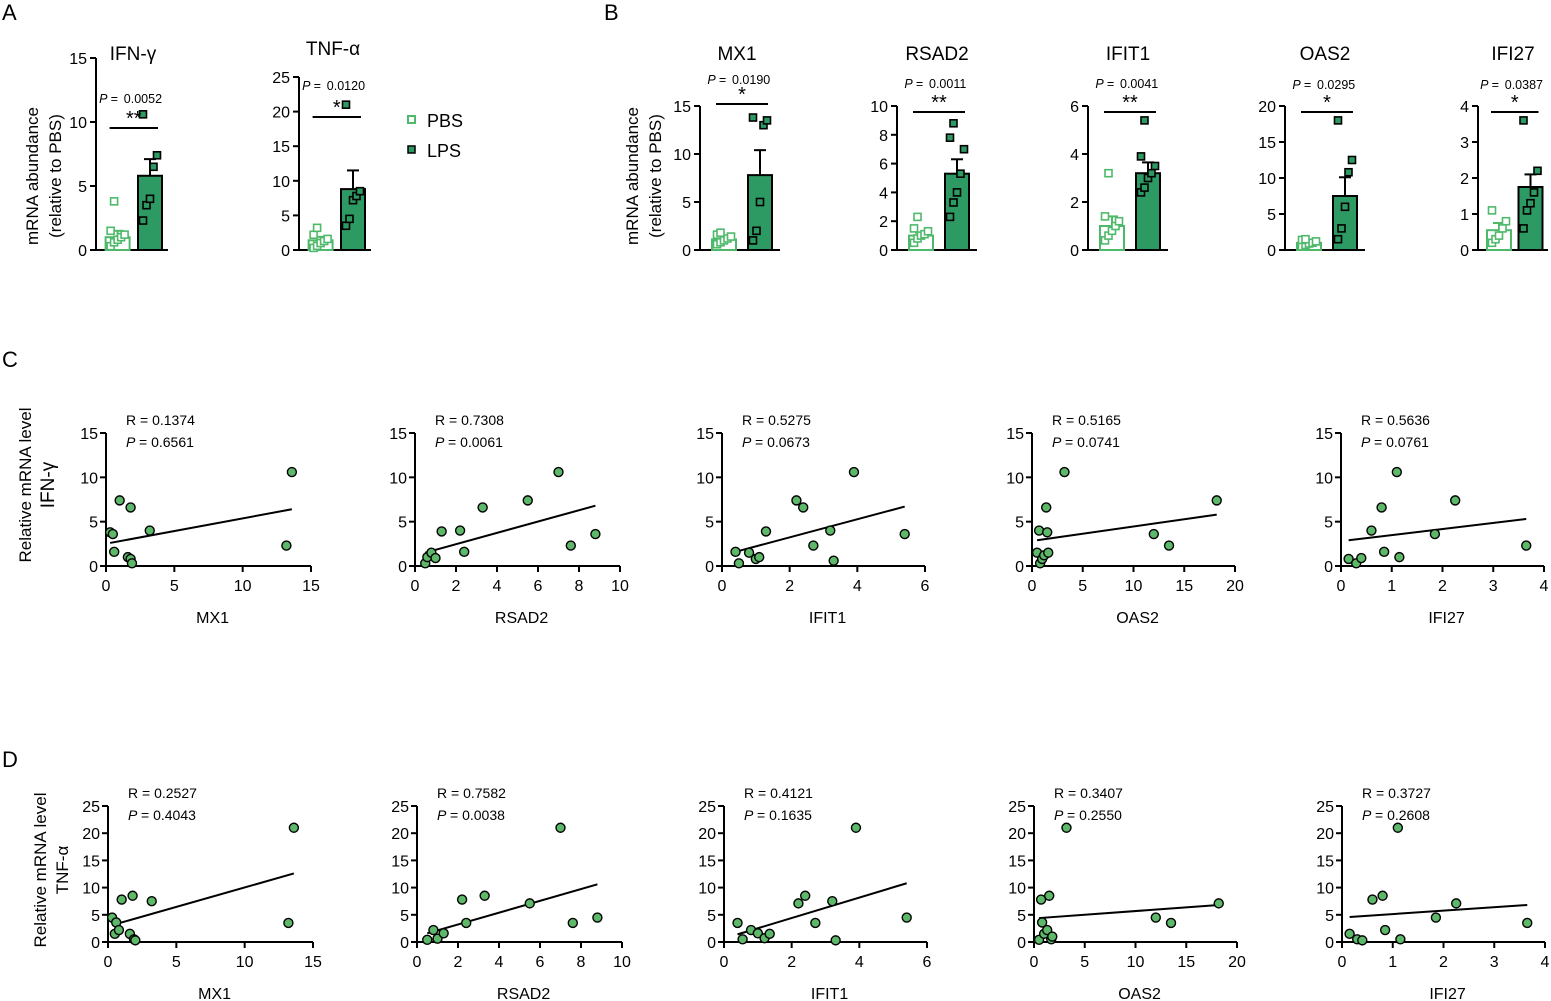  What do you see at coordinates (1034, 962) in the screenshot?
I see `x-tick-label: 0` at bounding box center [1034, 962].